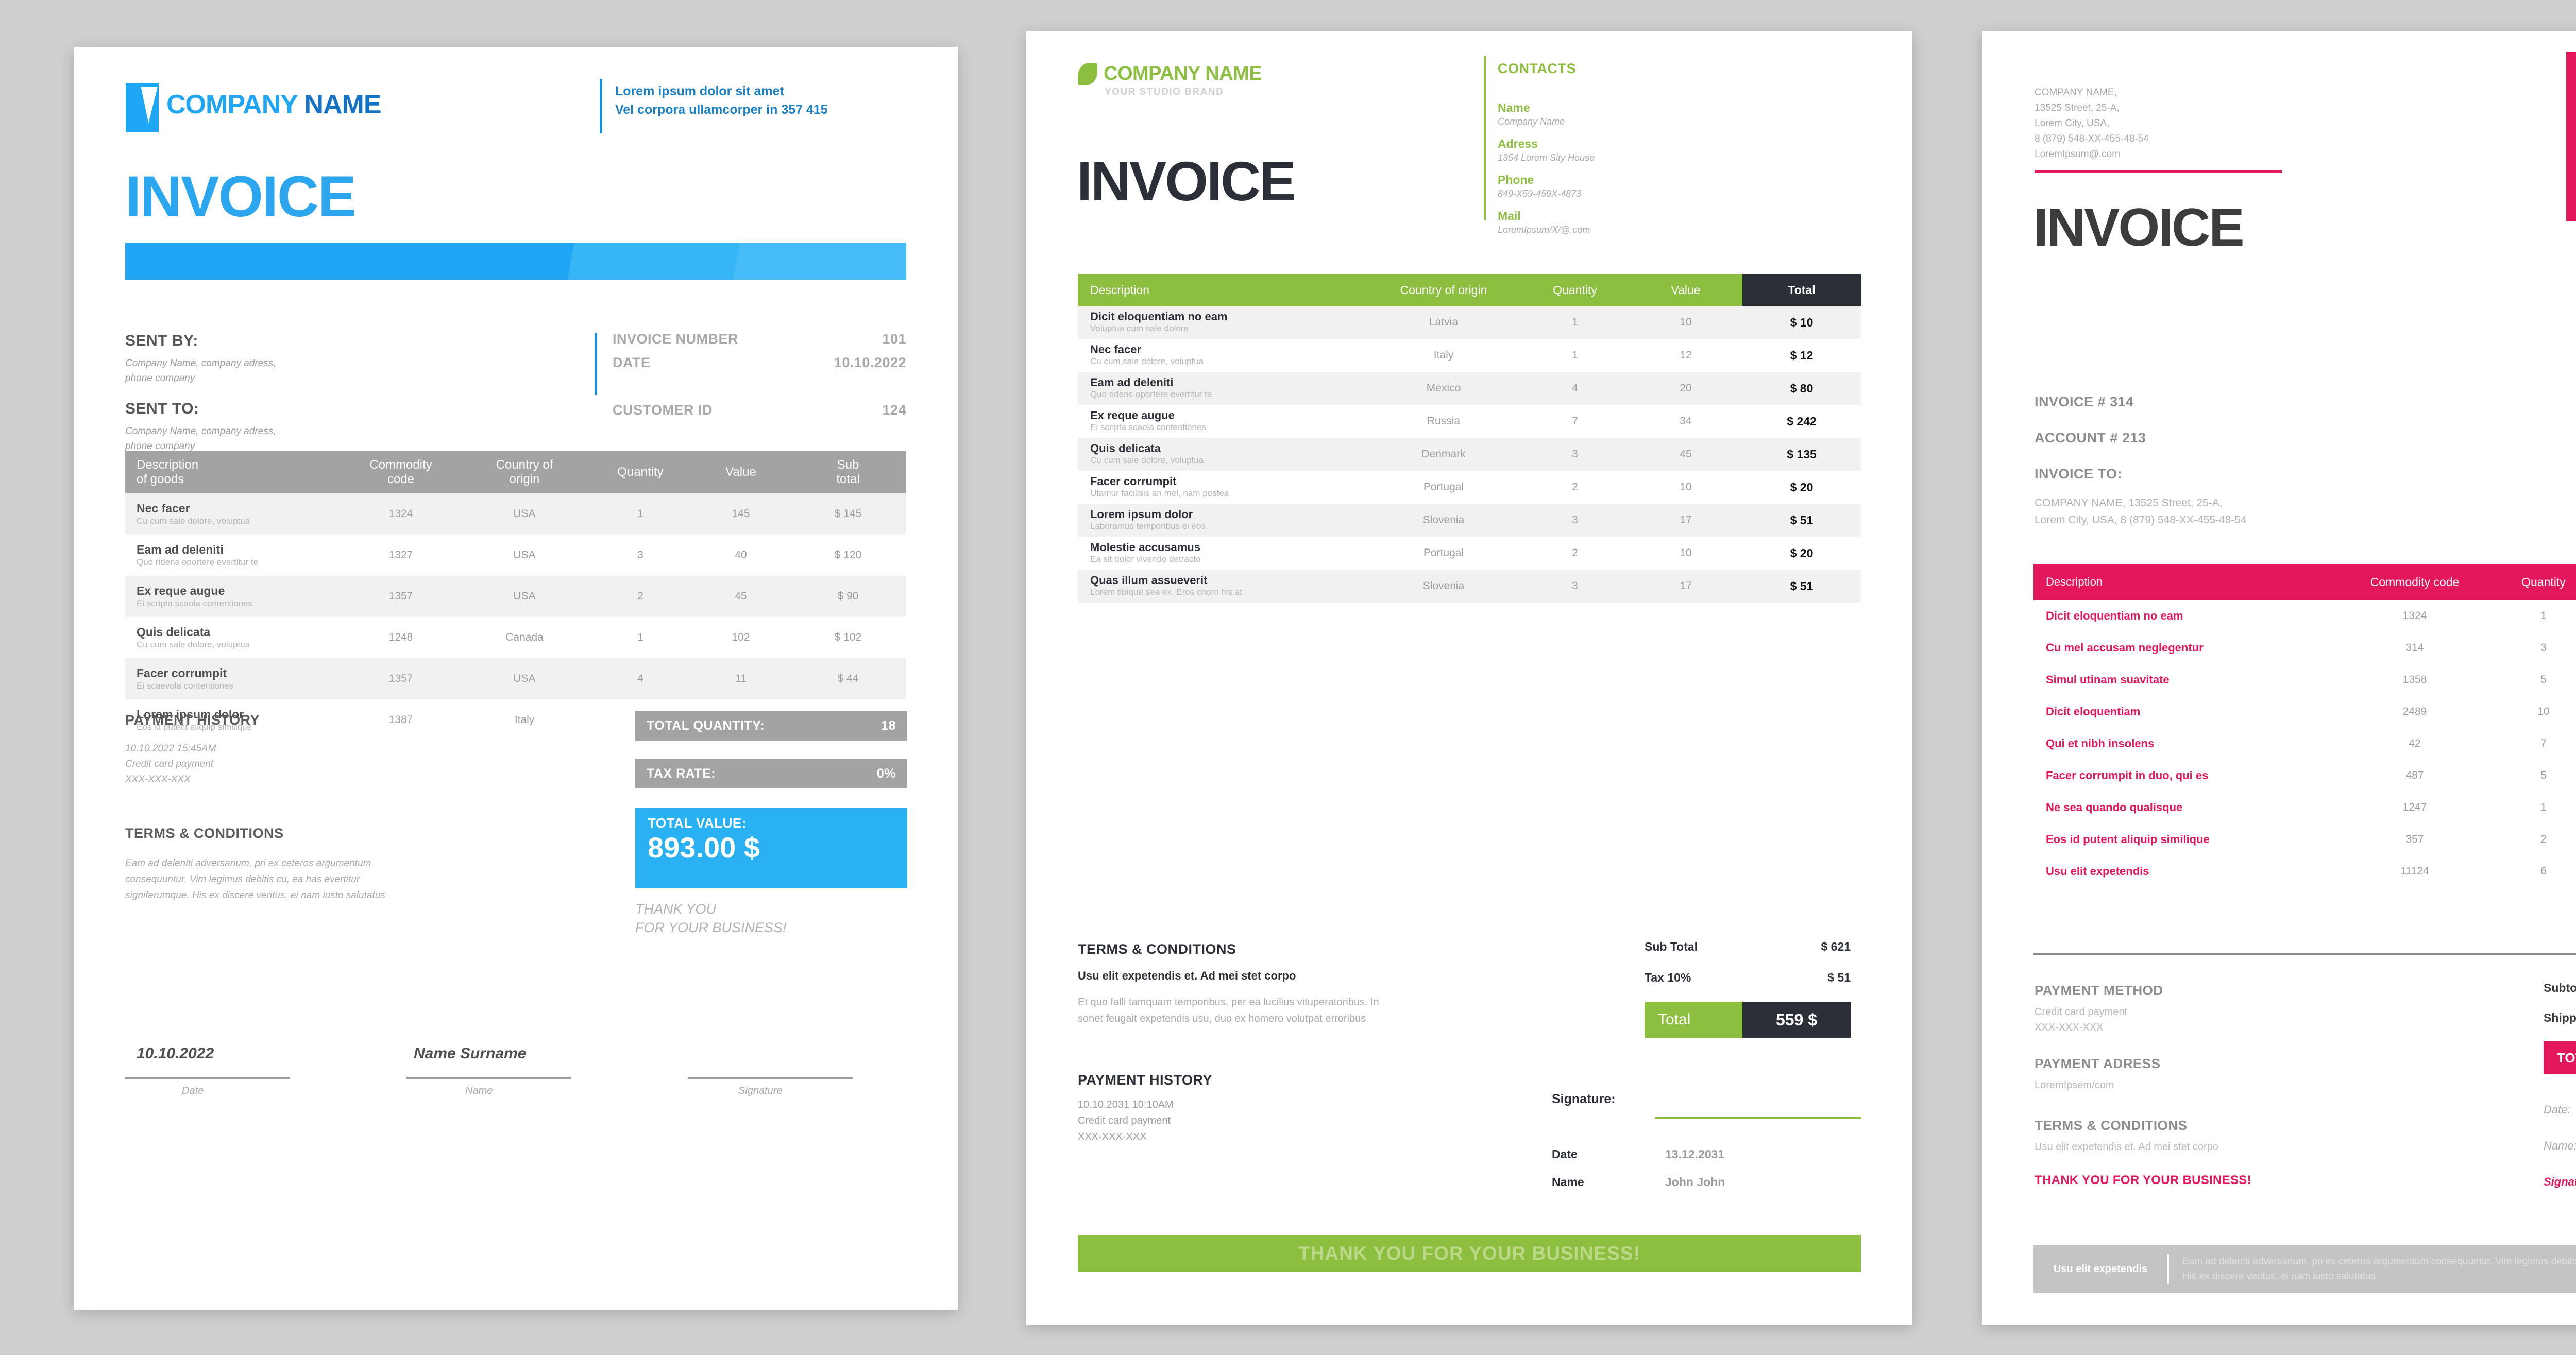 The width and height of the screenshot is (2576, 1355). Describe the element at coordinates (1531, 114) in the screenshot. I see `contact-name: Name Company Name` at that location.